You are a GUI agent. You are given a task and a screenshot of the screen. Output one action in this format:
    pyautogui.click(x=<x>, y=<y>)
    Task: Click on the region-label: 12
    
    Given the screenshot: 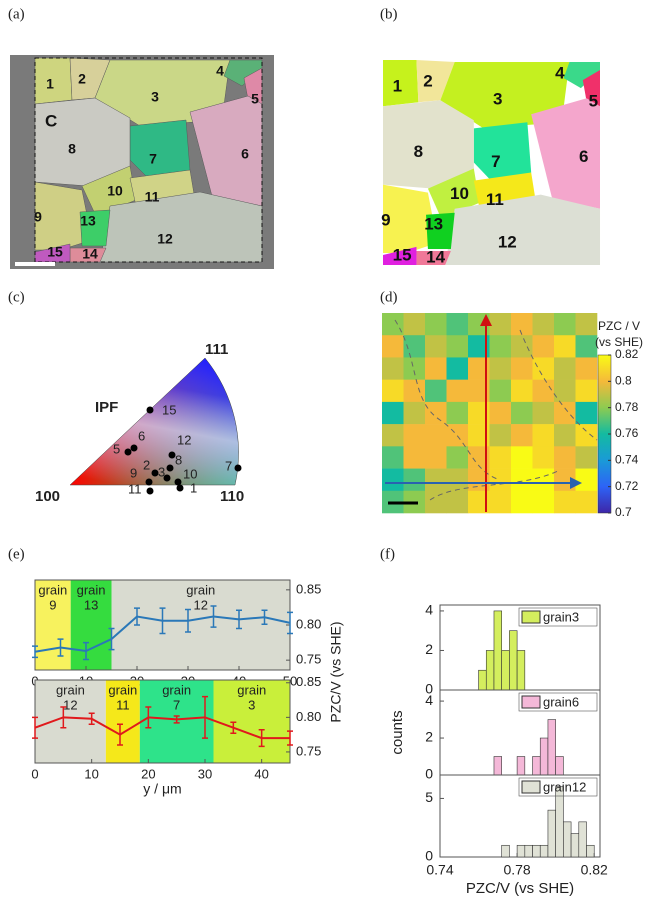 What is the action you would take?
    pyautogui.click(x=201, y=604)
    